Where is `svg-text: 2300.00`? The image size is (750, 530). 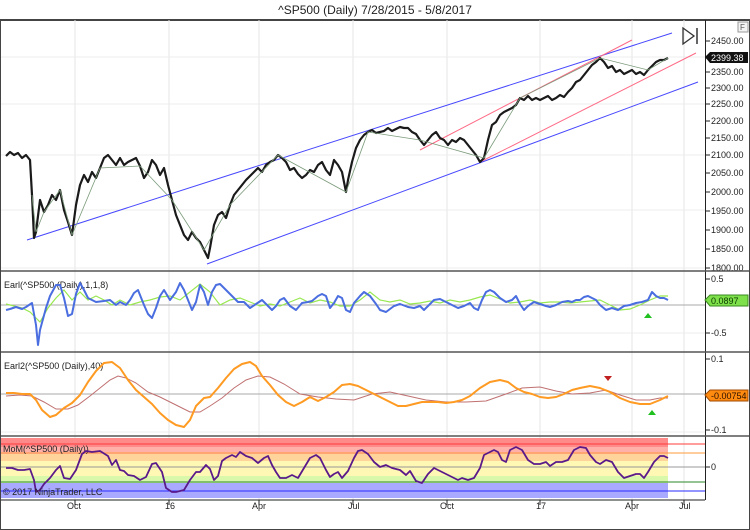
svg-text: 2300.00 is located at coordinates (727, 88).